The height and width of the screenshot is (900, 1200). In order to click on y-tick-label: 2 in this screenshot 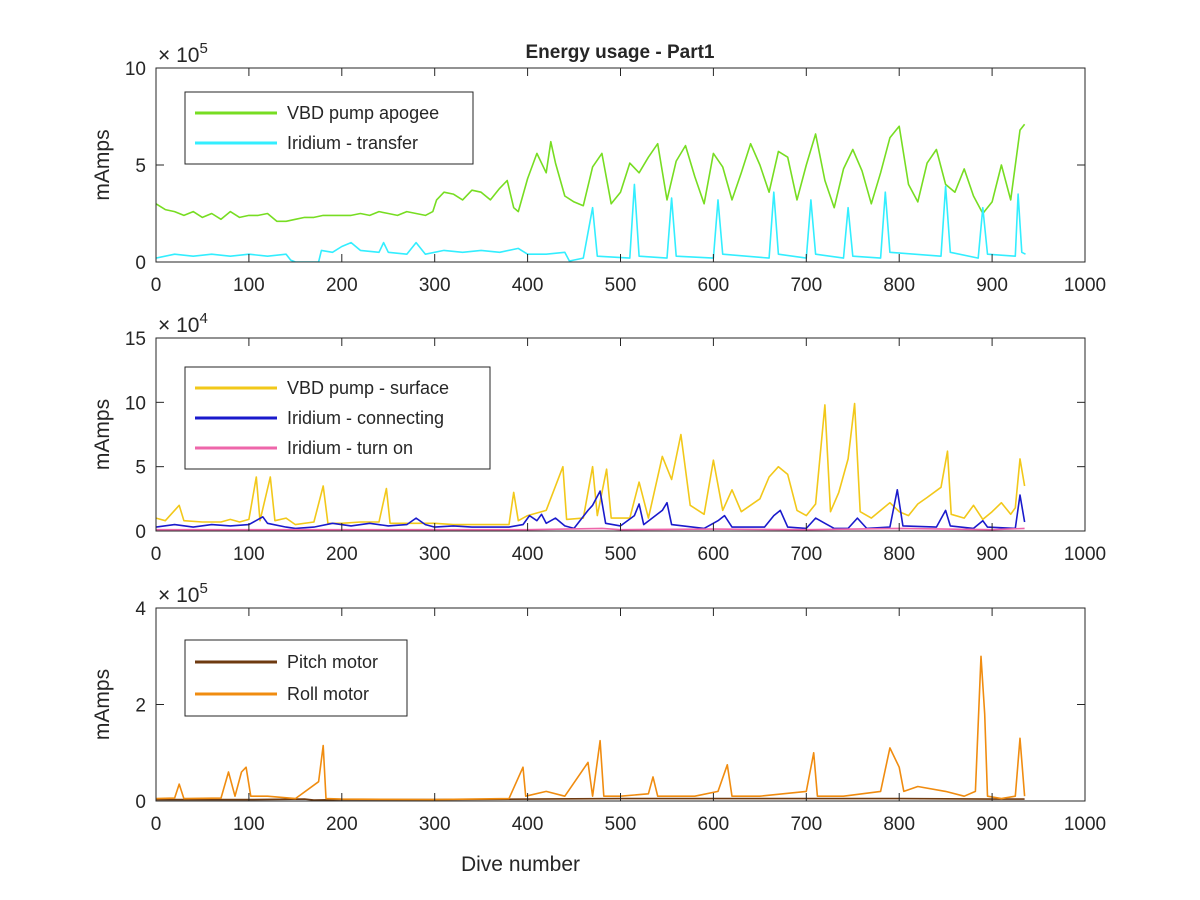, I will do `click(140, 706)`.